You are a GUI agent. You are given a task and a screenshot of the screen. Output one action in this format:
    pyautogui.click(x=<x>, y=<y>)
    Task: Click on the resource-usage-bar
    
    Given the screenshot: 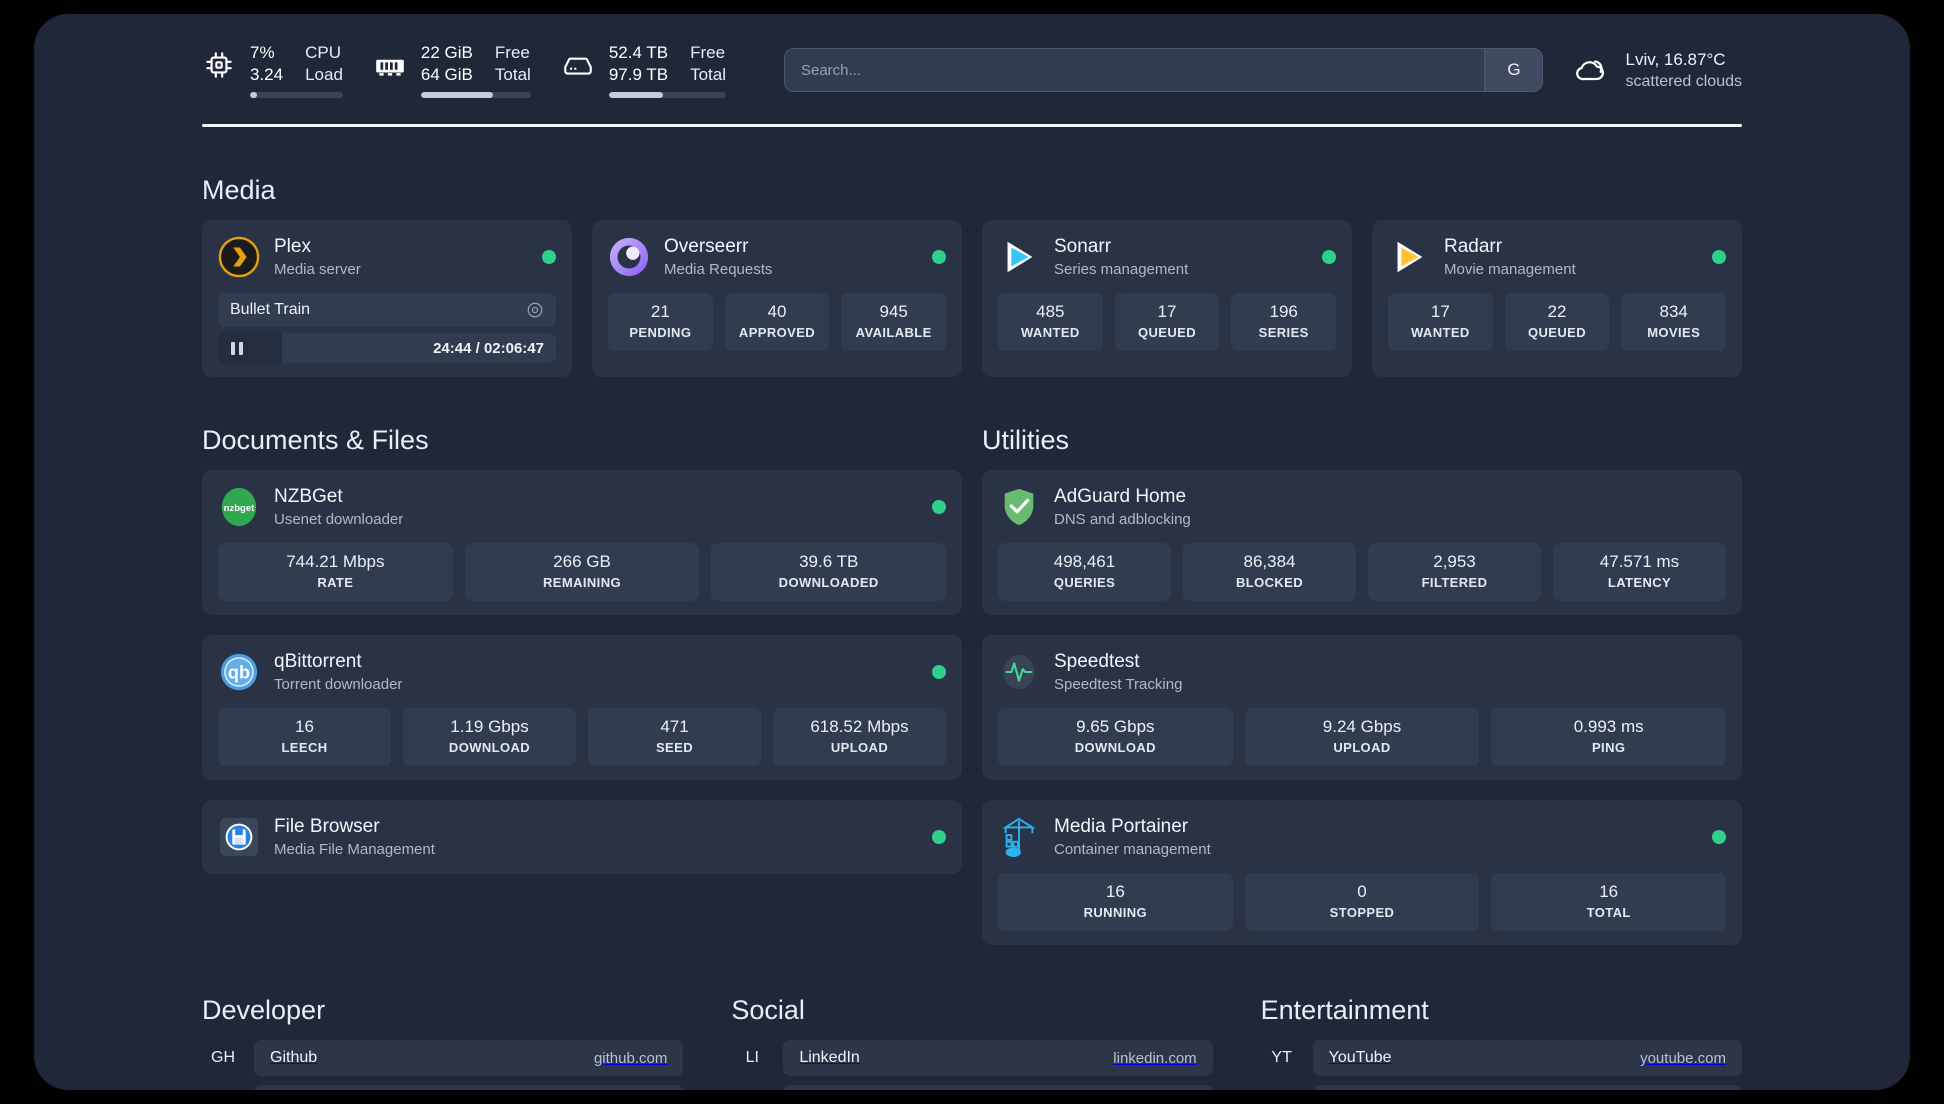 What is the action you would take?
    pyautogui.click(x=296, y=95)
    